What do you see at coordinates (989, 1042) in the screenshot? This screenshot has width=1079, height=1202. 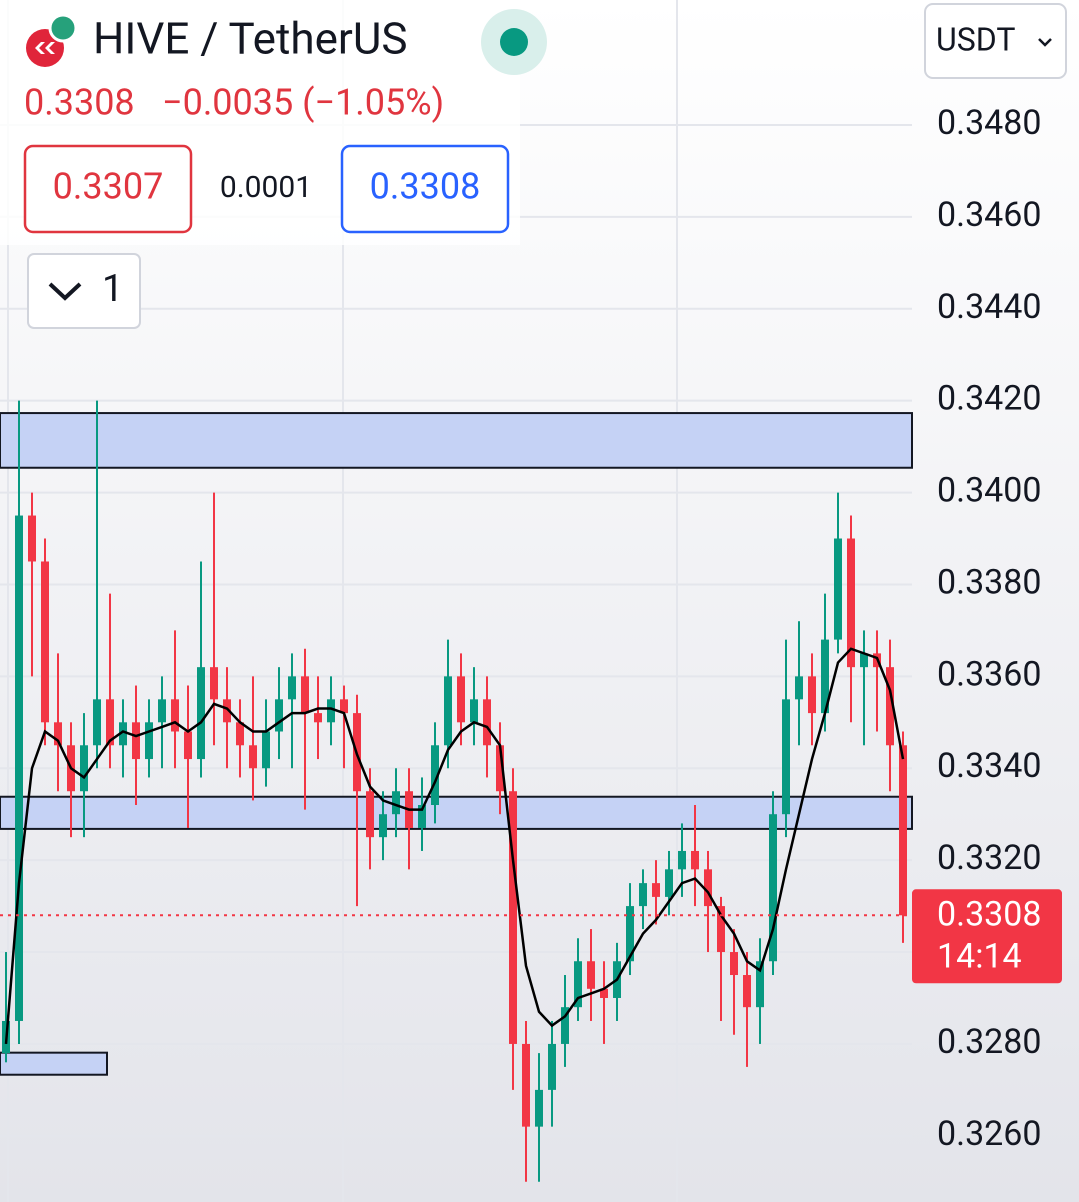 I see `y-tick-label: 0.3280` at bounding box center [989, 1042].